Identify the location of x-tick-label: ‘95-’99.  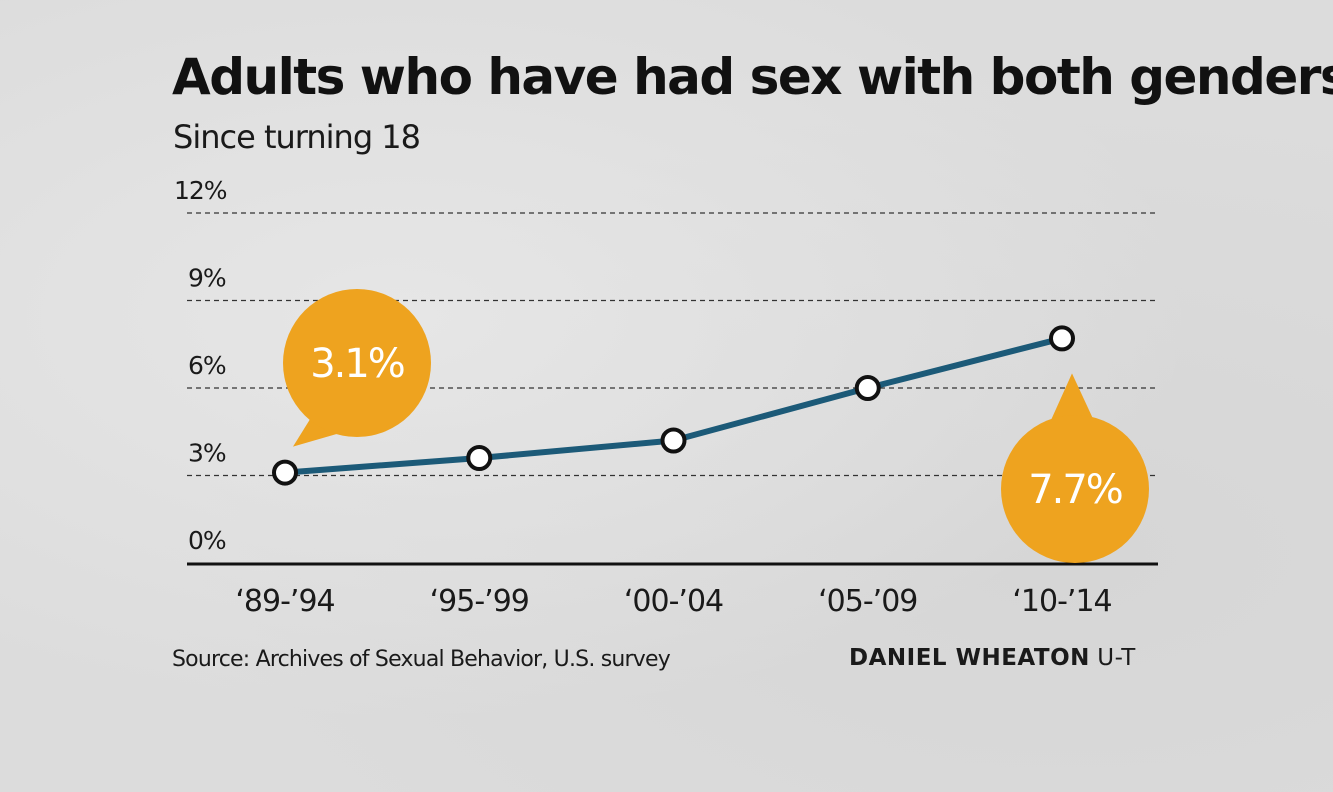
(479, 601).